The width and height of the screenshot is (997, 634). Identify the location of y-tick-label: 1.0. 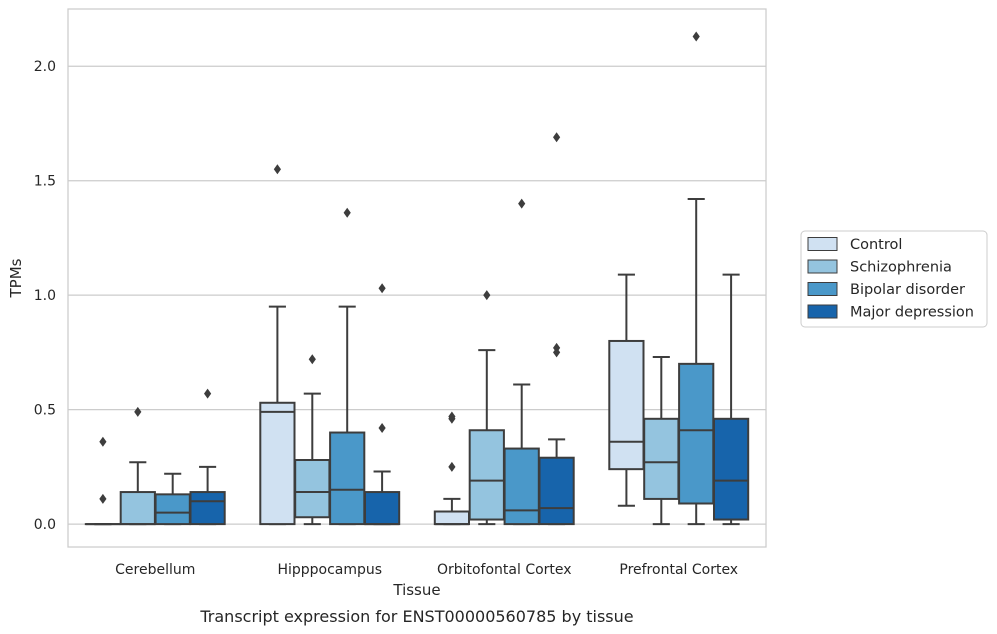
(45, 296).